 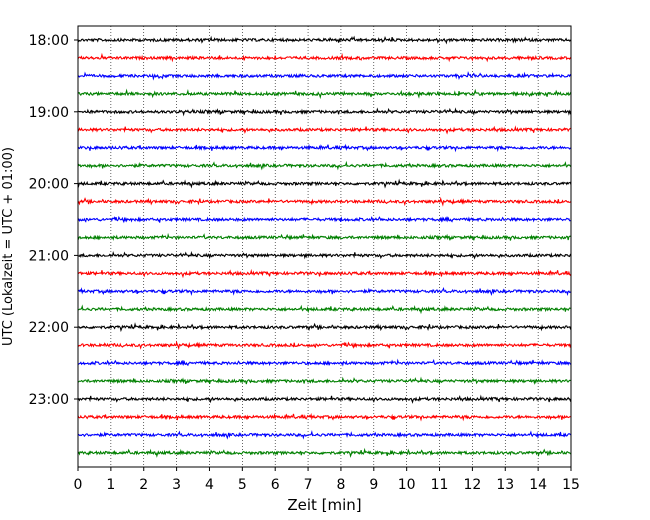 I want to click on y-tick-label: 19:00, so click(x=49, y=113).